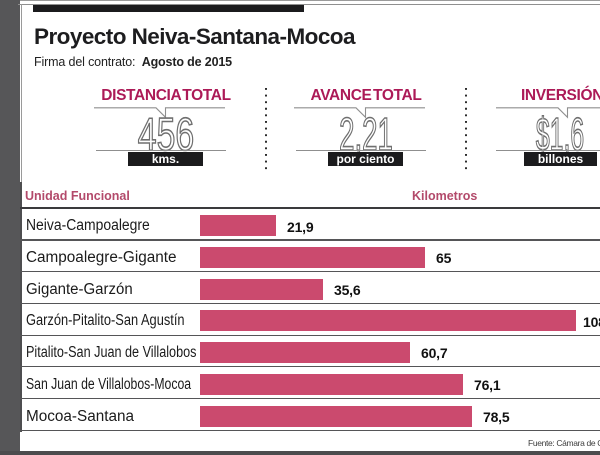 The height and width of the screenshot is (455, 600). What do you see at coordinates (559, 133) in the screenshot?
I see `svg-text: $1,6` at bounding box center [559, 133].